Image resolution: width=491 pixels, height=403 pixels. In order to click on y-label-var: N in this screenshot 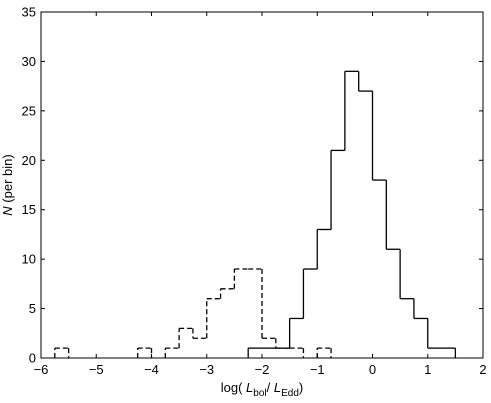, I will do `click(7, 211)`.